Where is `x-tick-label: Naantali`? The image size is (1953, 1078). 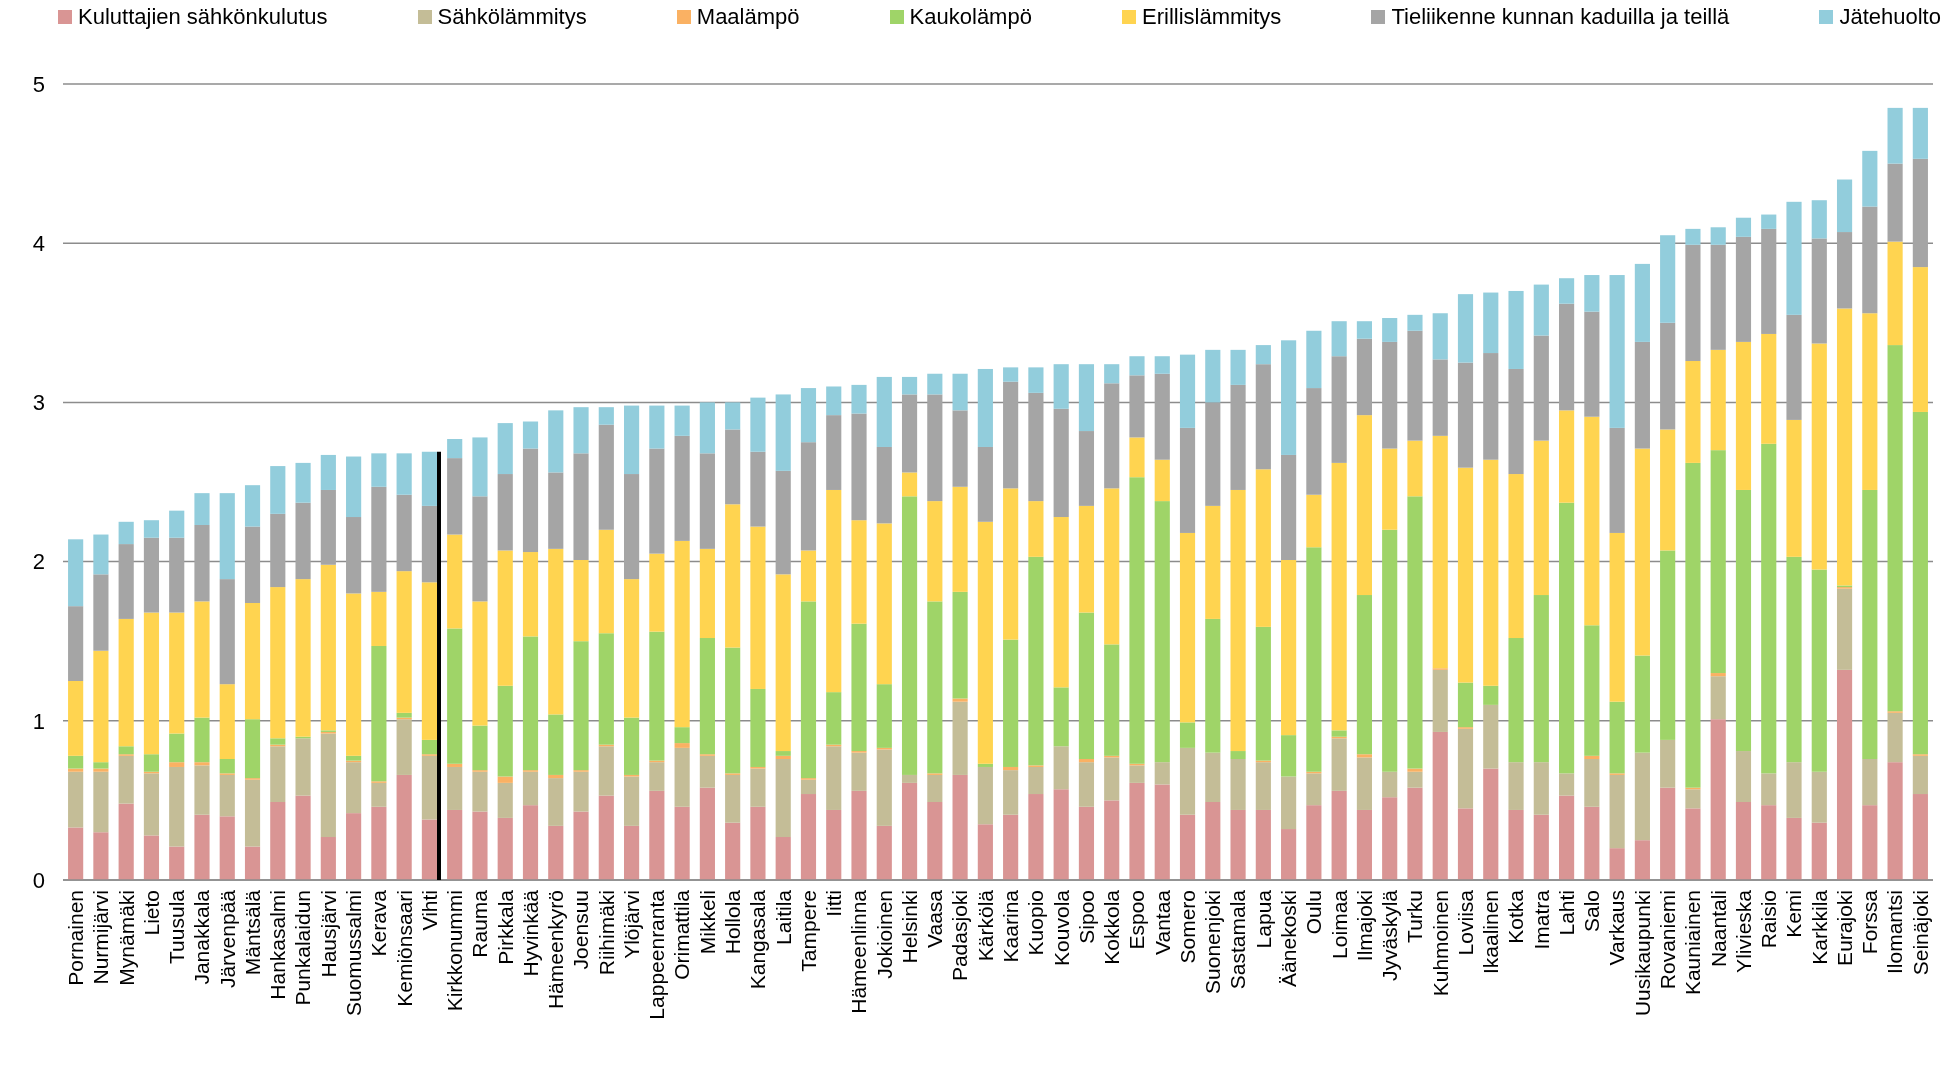
x-tick-label: Naantali is located at coordinates (1718, 929).